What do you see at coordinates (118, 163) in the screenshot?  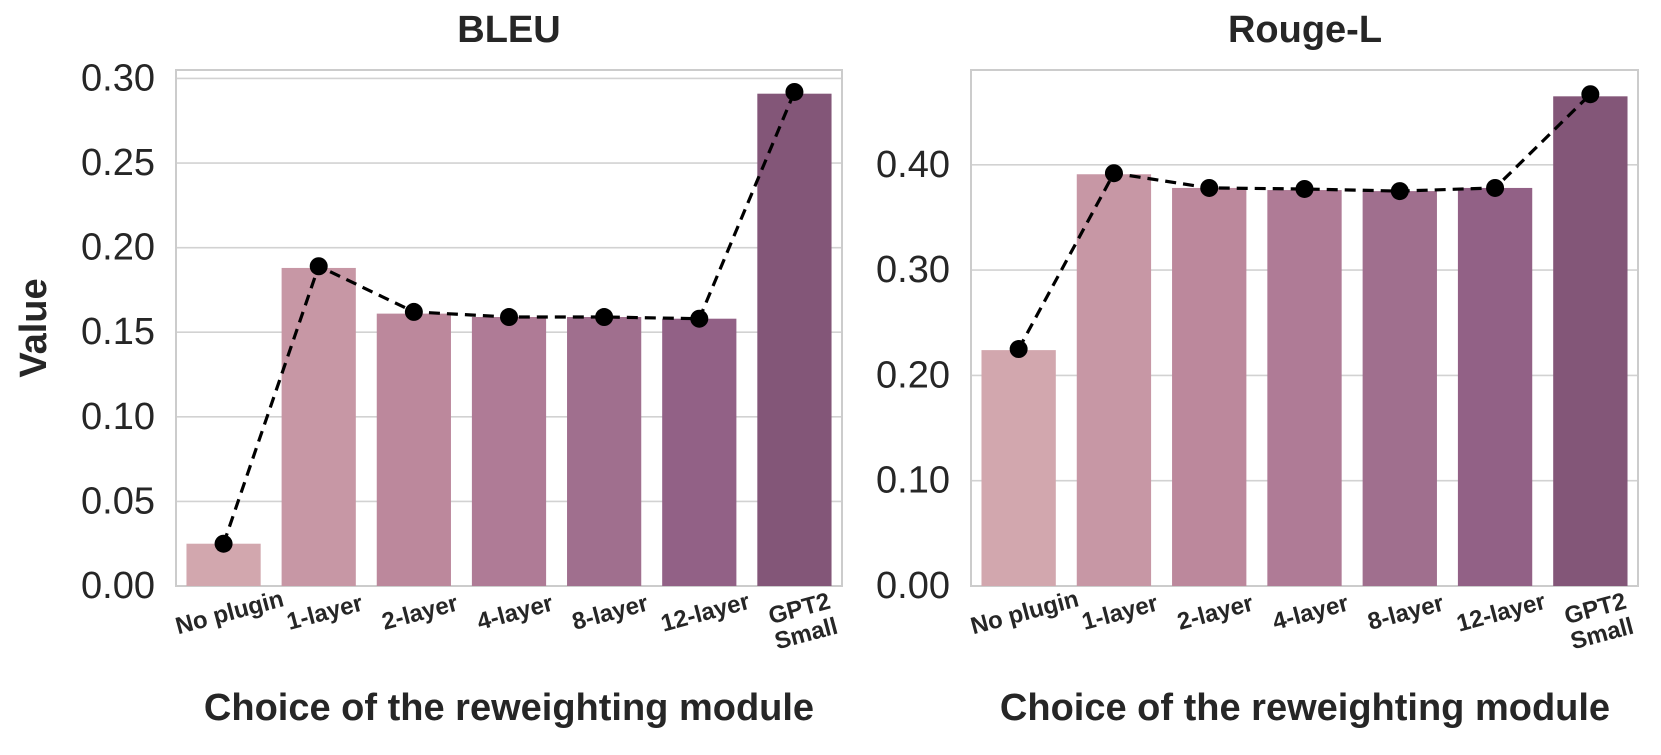 I see `y-tick-label: 0.25` at bounding box center [118, 163].